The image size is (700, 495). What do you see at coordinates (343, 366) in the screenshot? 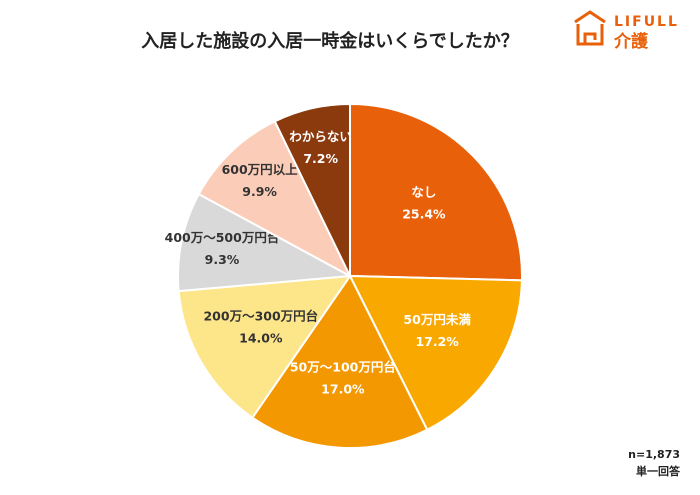
I see `slice-label: 50万～100万円台` at bounding box center [343, 366].